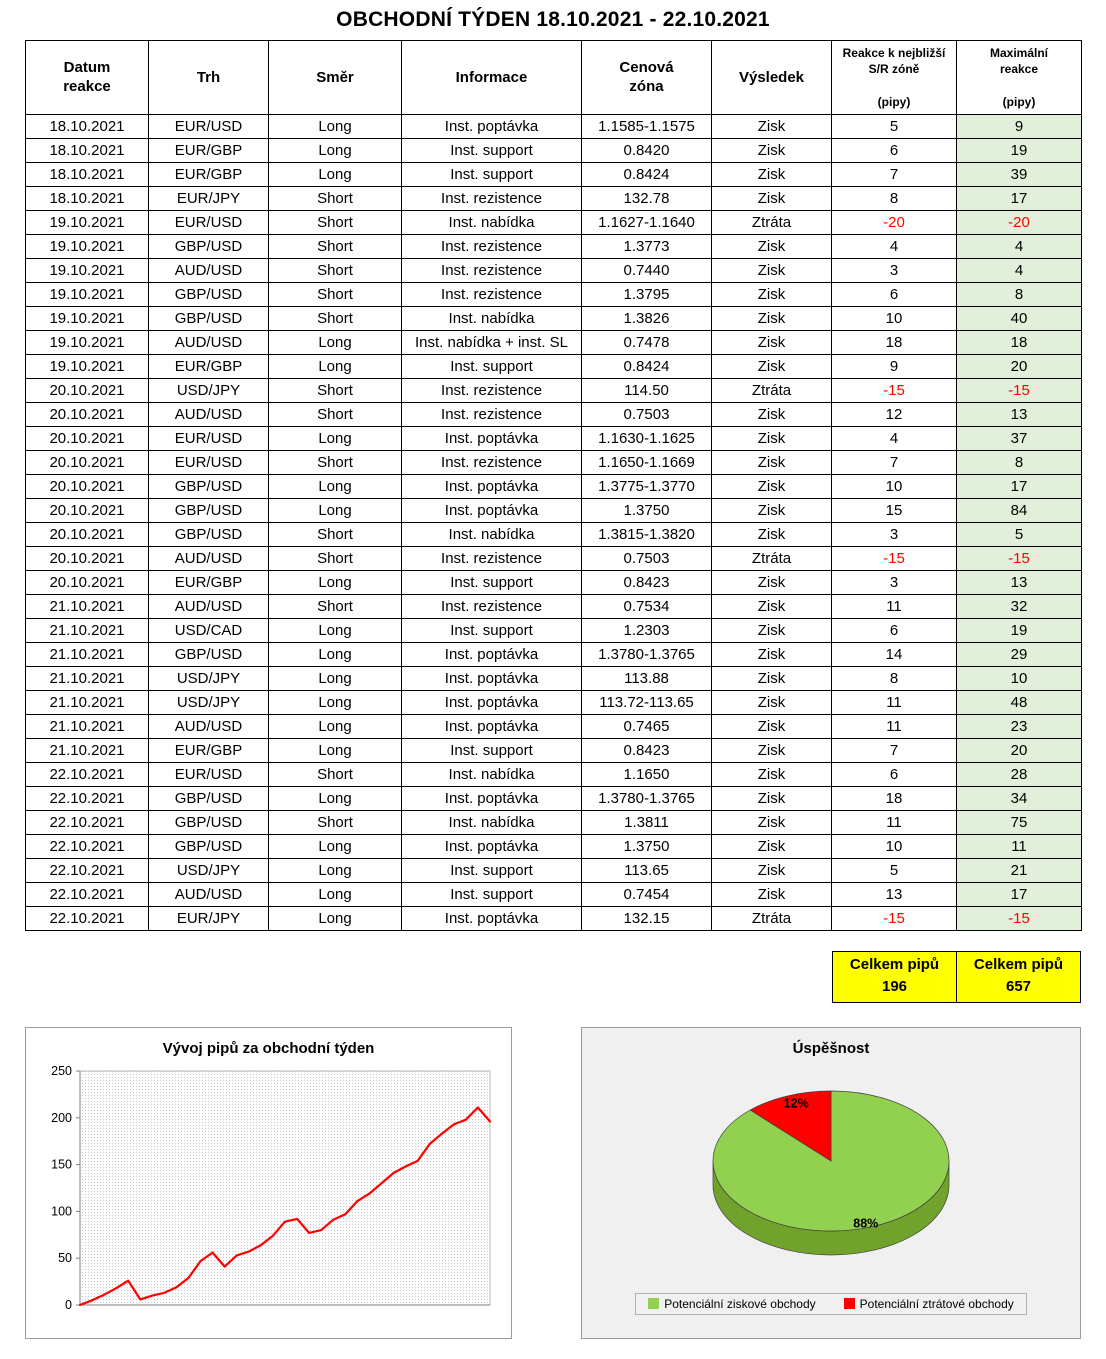 The width and height of the screenshot is (1106, 1359). I want to click on reaction-cell: 4, so click(894, 246).